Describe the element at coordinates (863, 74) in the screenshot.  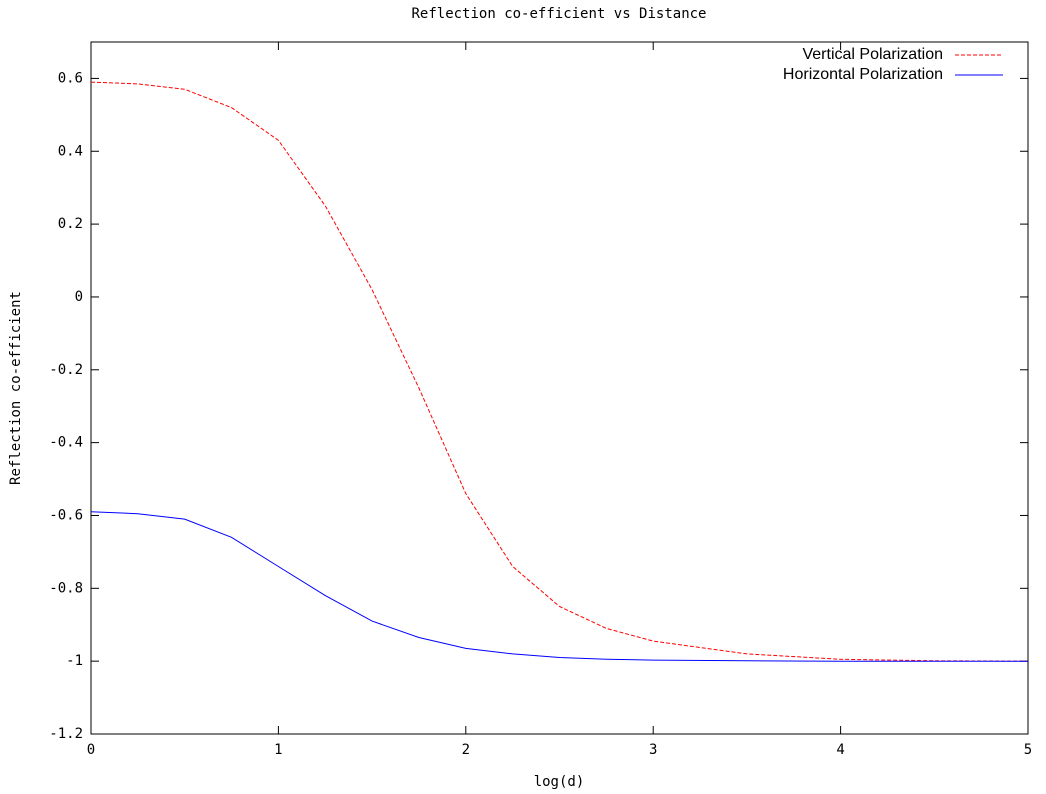
I see `legend-label: Horizontal Polarization` at that location.